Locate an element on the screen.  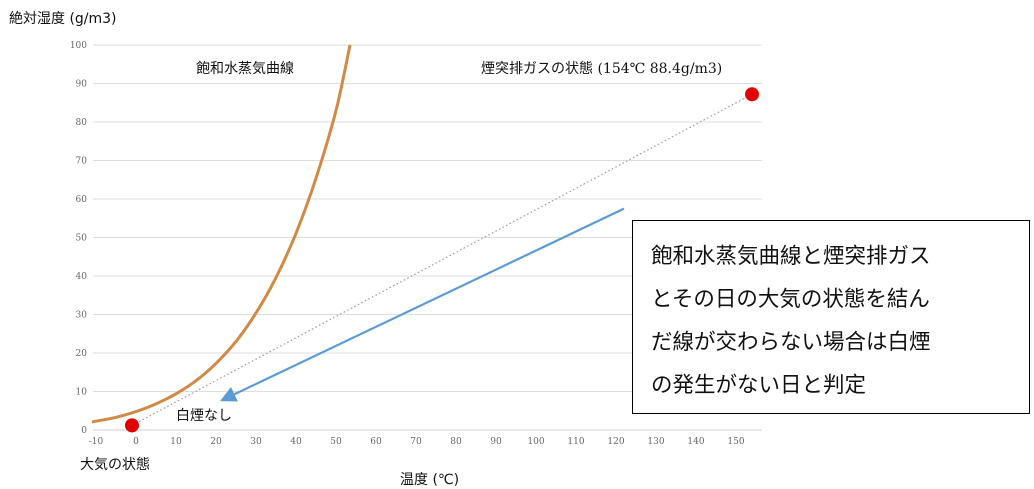
x-tick-label: -10 is located at coordinates (96, 442).